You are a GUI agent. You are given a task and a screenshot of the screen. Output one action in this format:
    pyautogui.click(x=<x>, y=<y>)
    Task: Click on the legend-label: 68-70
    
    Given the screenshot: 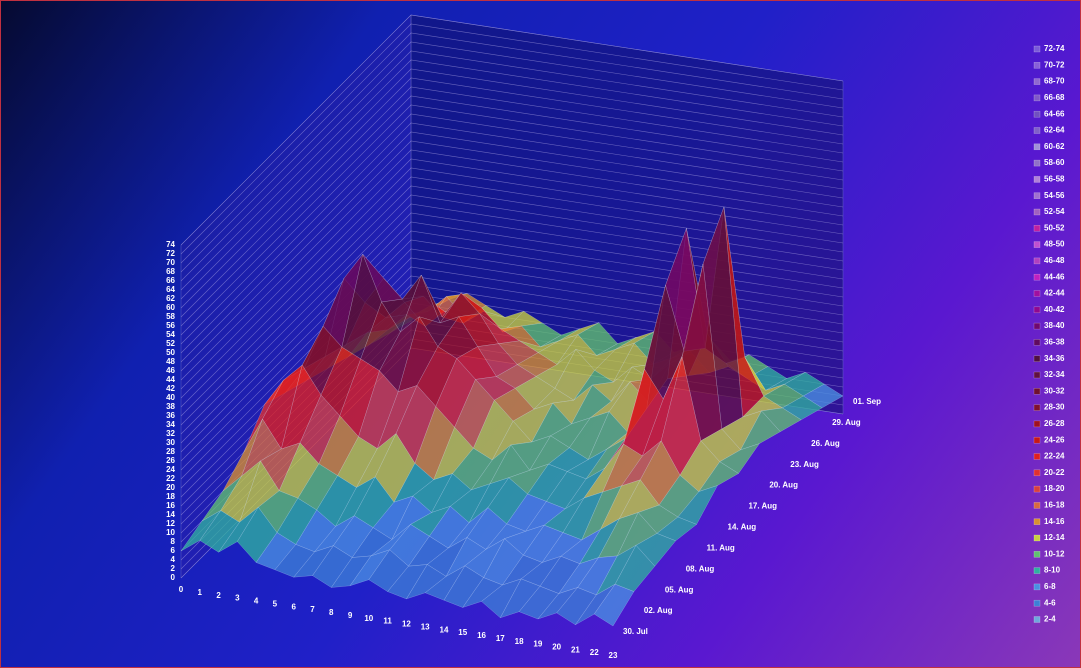 What is the action you would take?
    pyautogui.click(x=1054, y=81)
    